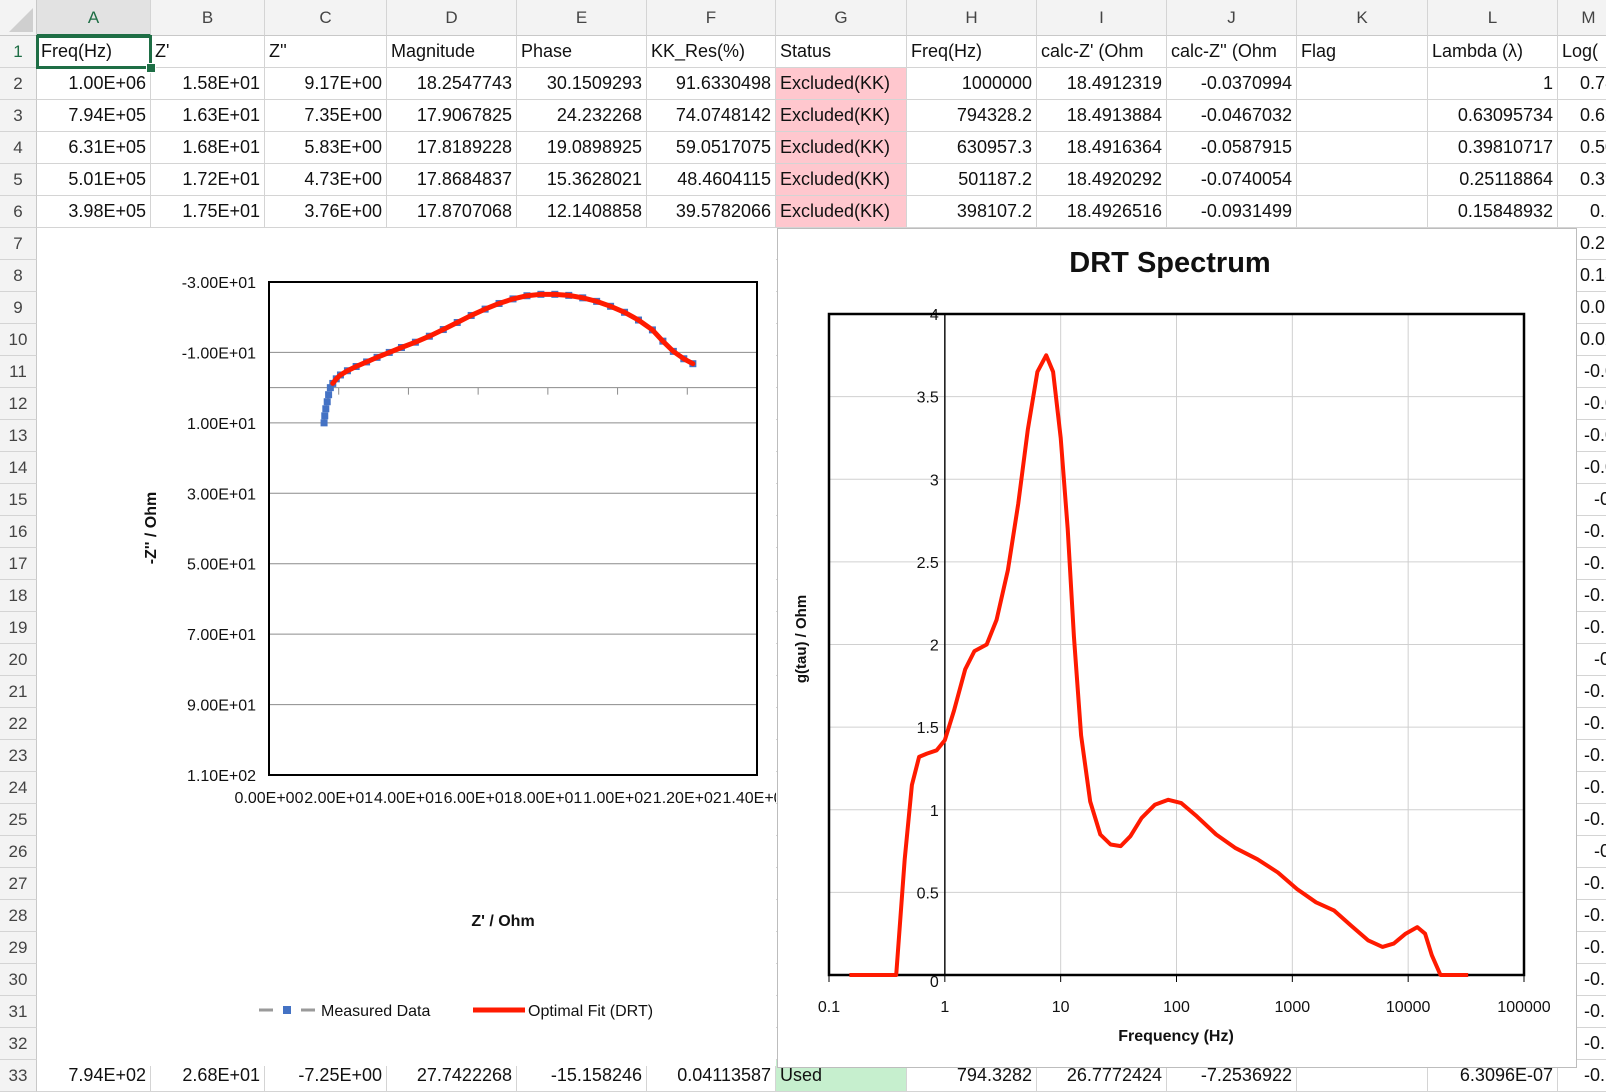 Image resolution: width=1606 pixels, height=1092 pixels. Describe the element at coordinates (1102, 18) in the screenshot. I see `column-header-I: I` at that location.